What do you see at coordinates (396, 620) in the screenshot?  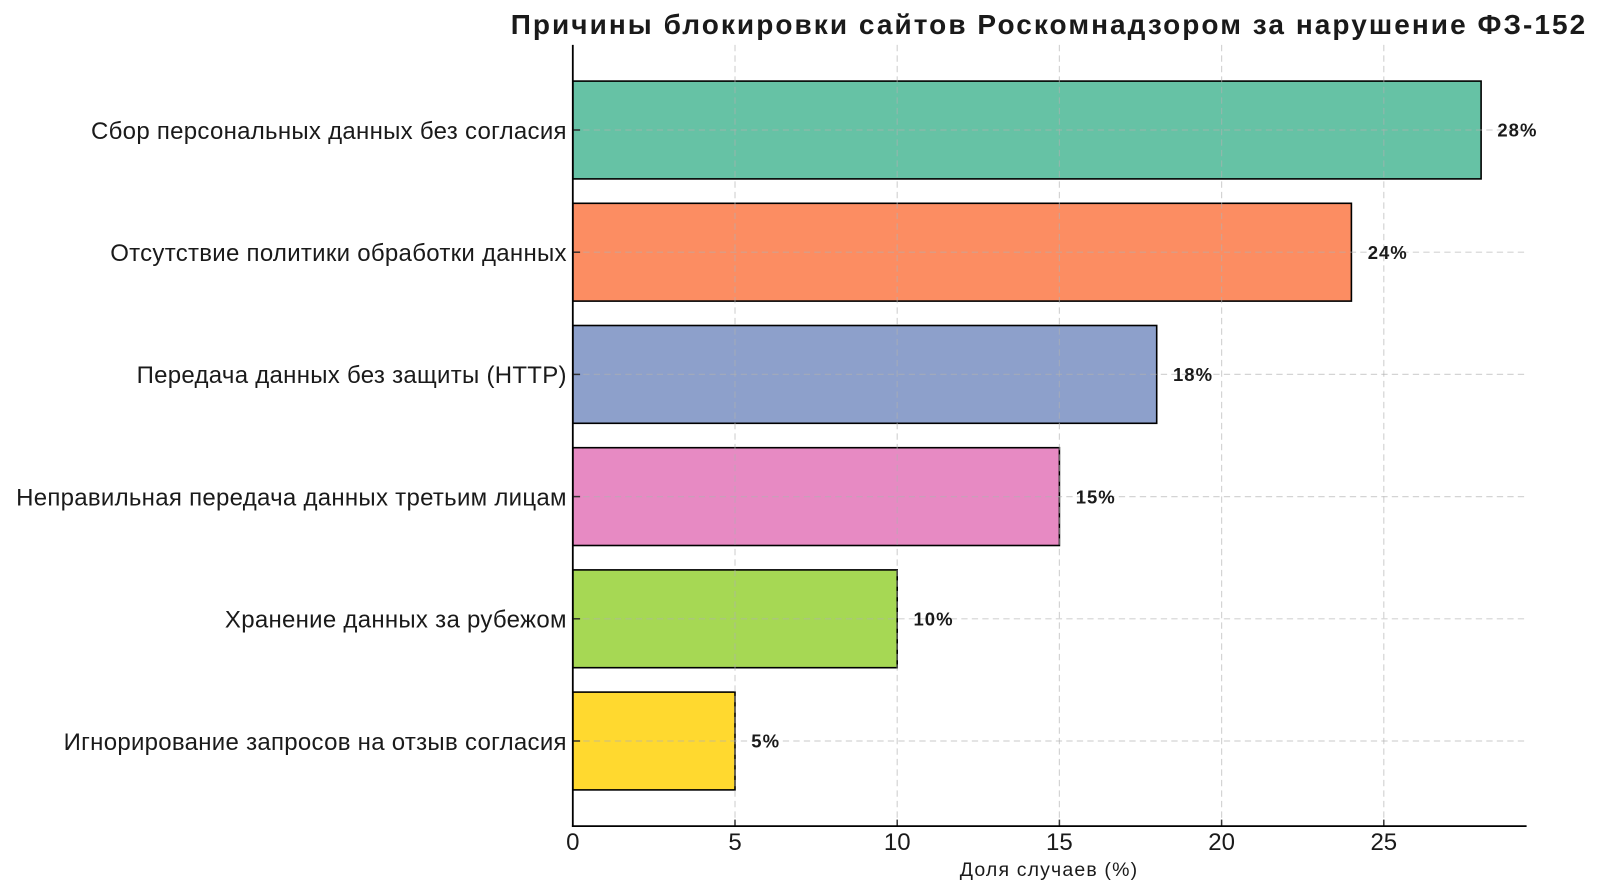 I see `svg-text: Хранение данных за рубежом` at bounding box center [396, 620].